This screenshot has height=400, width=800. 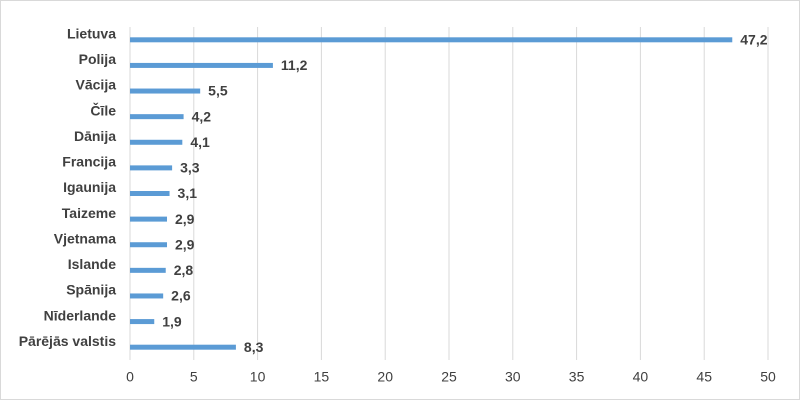 What do you see at coordinates (89, 187) in the screenshot?
I see `y-tick-label: Igaunija` at bounding box center [89, 187].